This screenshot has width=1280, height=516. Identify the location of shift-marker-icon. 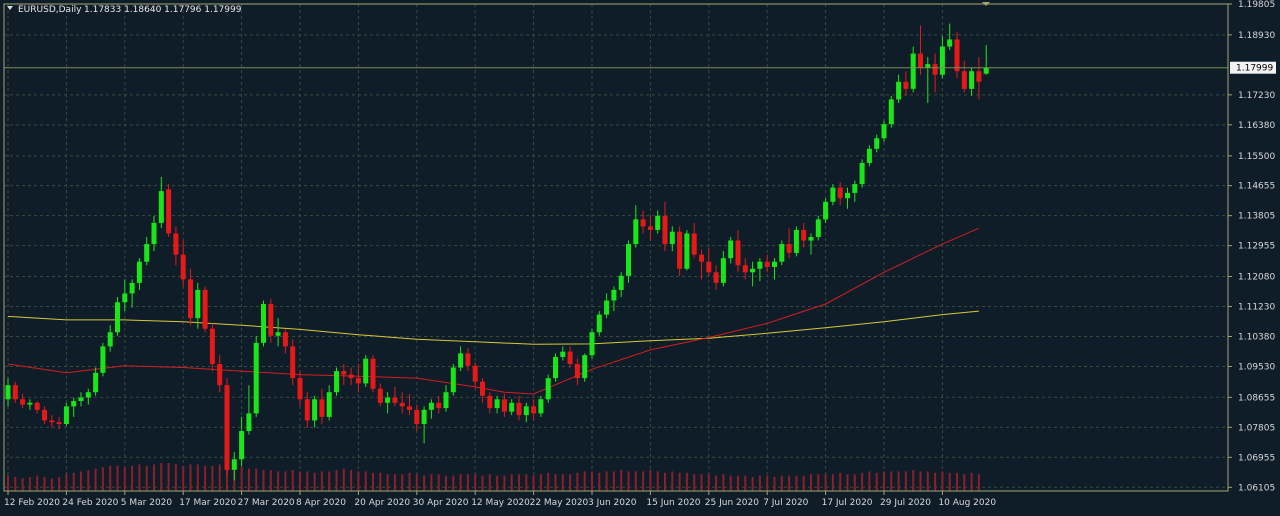
(986, 4).